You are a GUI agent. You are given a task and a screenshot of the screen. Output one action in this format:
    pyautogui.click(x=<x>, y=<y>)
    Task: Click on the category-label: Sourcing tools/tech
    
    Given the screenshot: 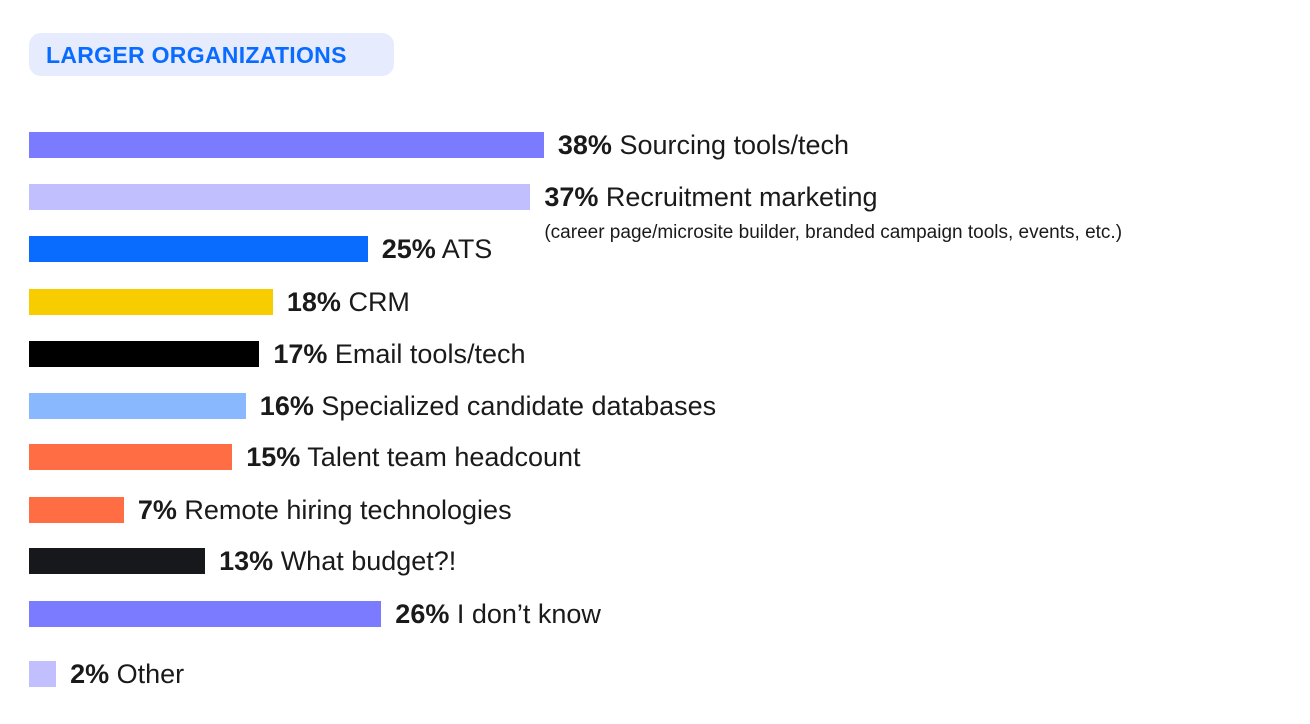 What is the action you would take?
    pyautogui.click(x=730, y=145)
    